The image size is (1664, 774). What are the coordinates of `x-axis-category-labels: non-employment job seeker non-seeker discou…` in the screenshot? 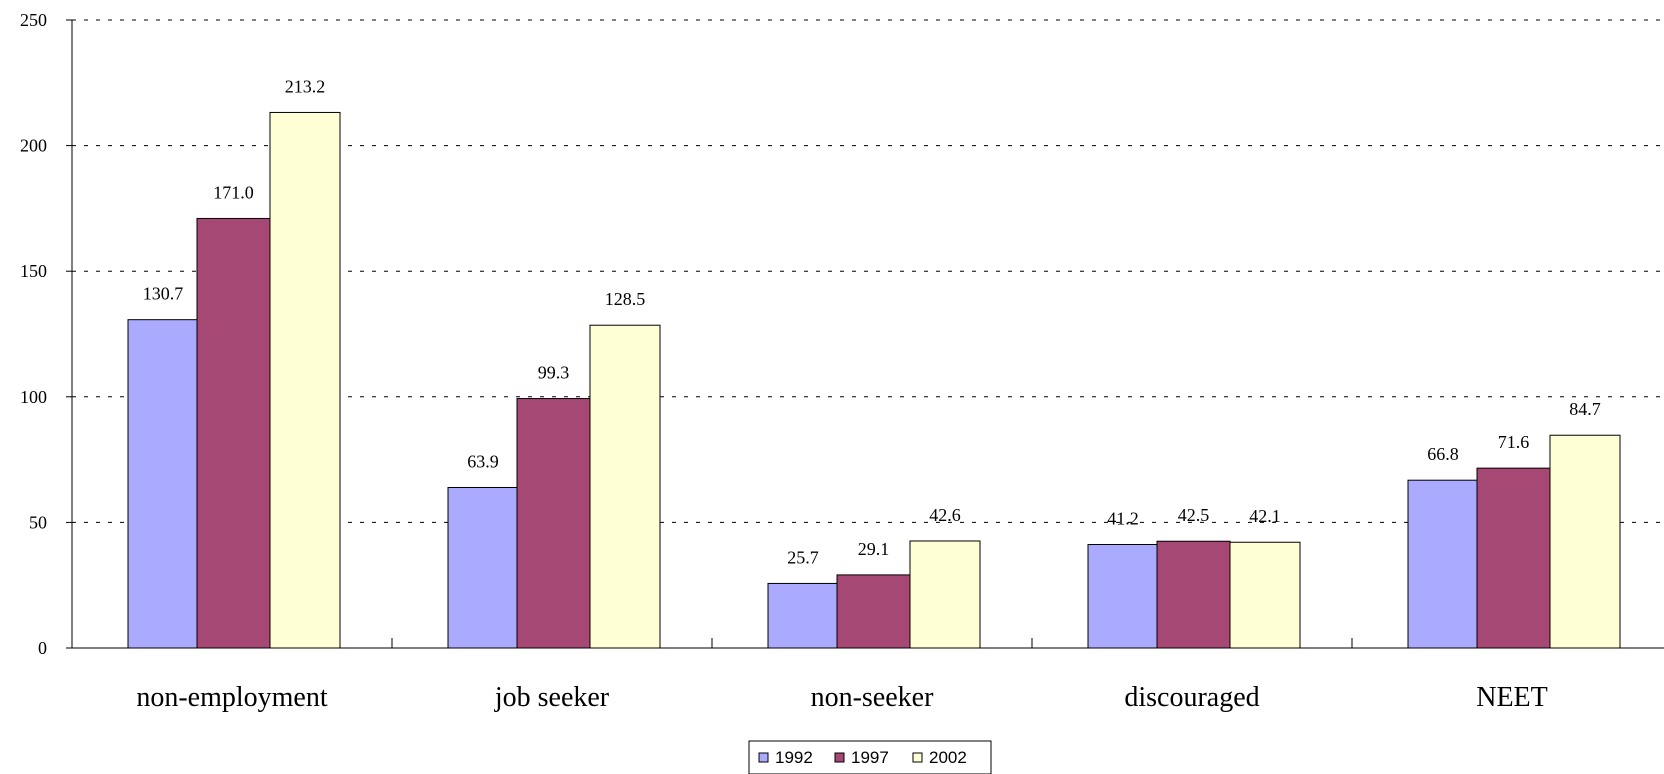 It's located at (841, 697).